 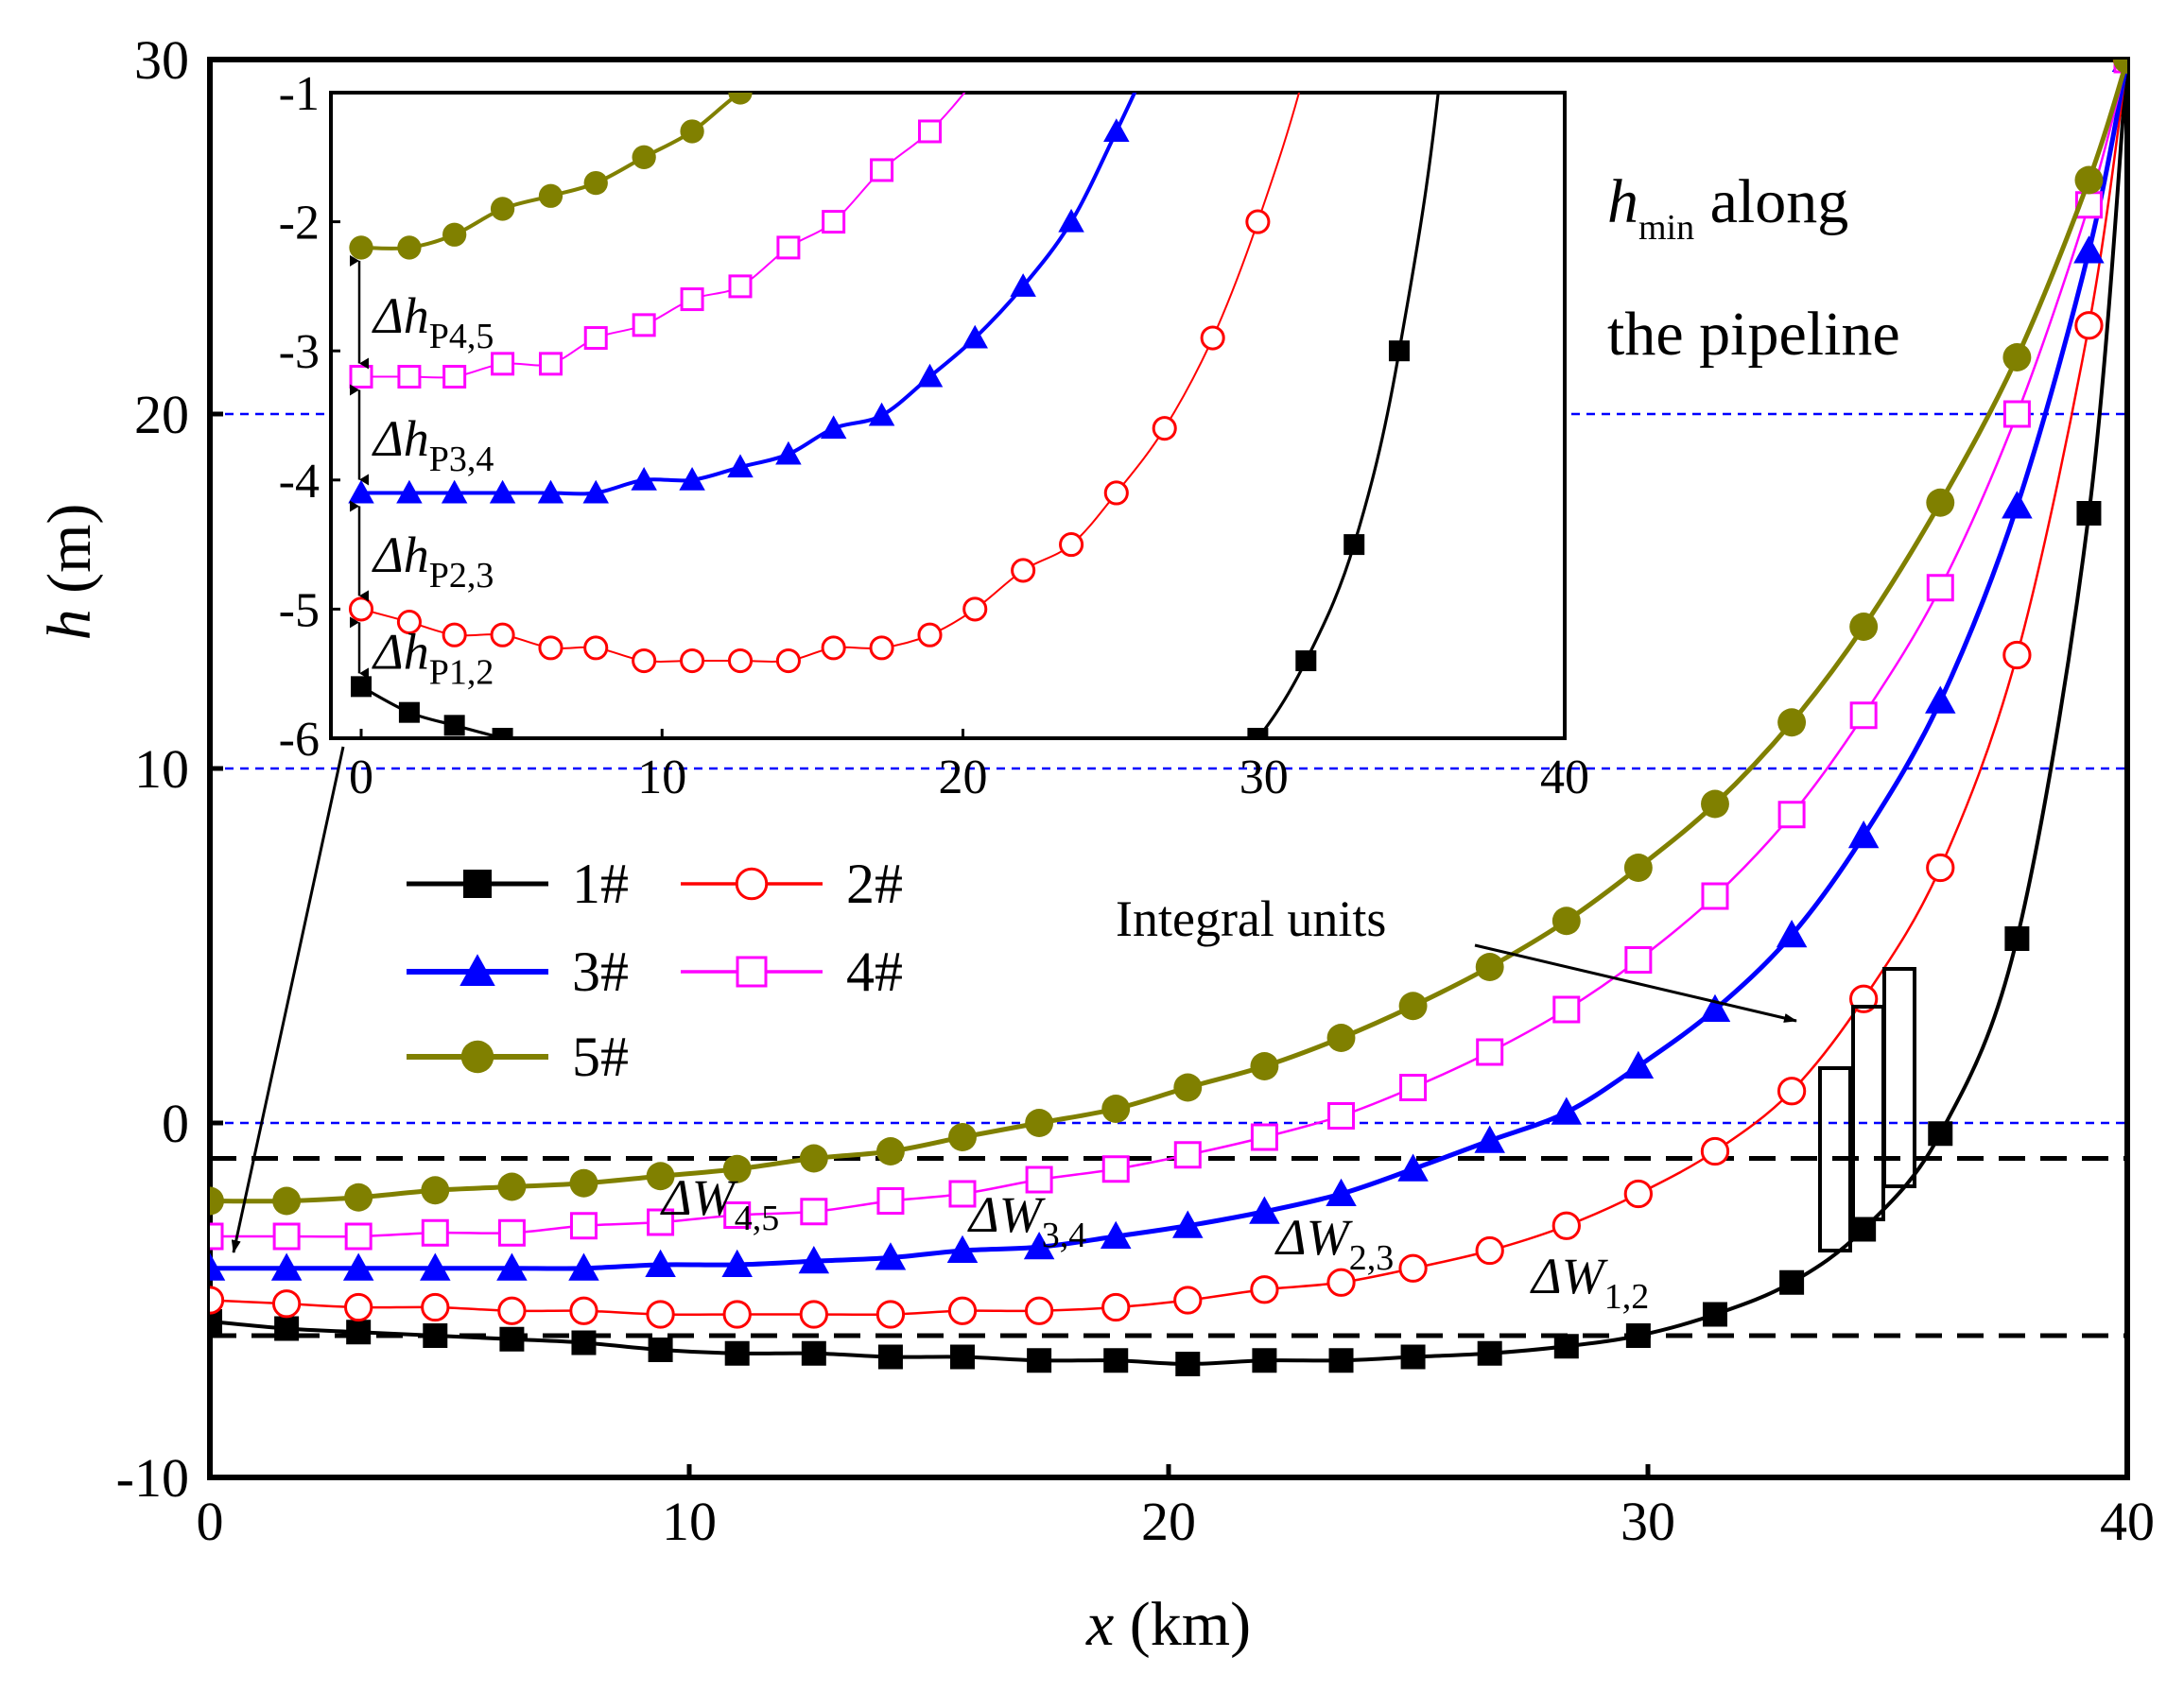 What do you see at coordinates (1026, 1220) in the screenshot?
I see `delta-w34-label: ΔW3,4` at bounding box center [1026, 1220].